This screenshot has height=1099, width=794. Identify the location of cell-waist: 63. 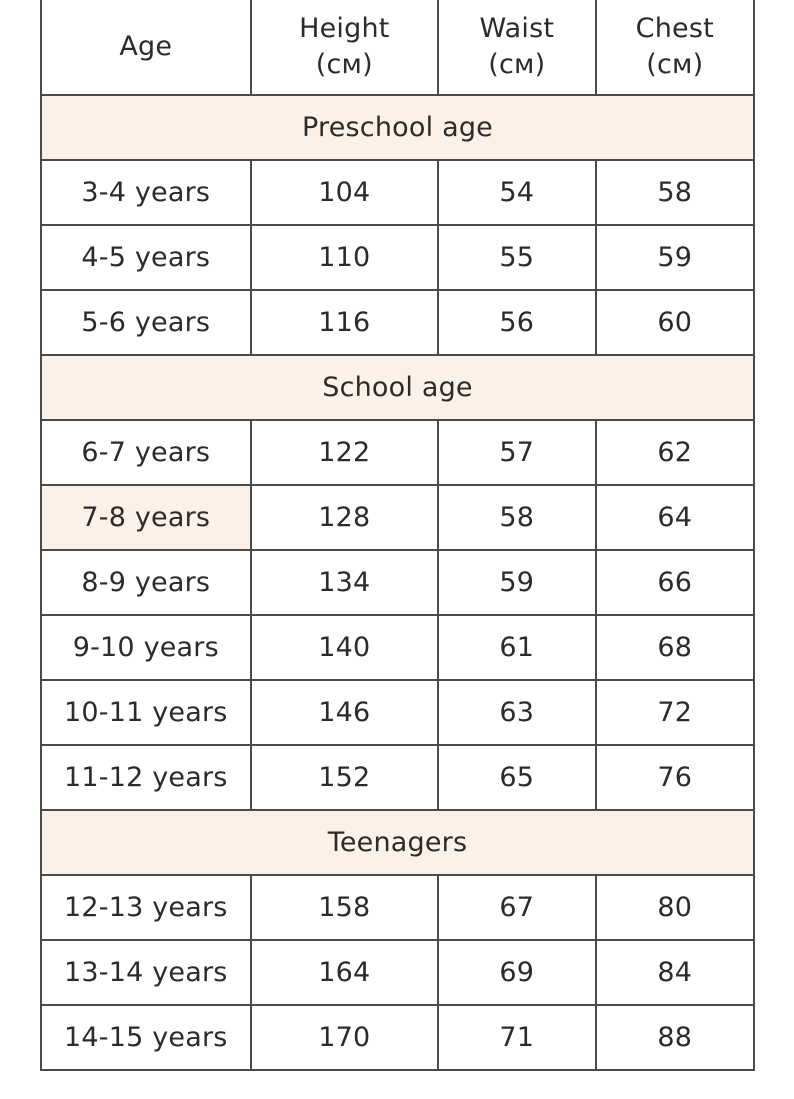
(517, 712).